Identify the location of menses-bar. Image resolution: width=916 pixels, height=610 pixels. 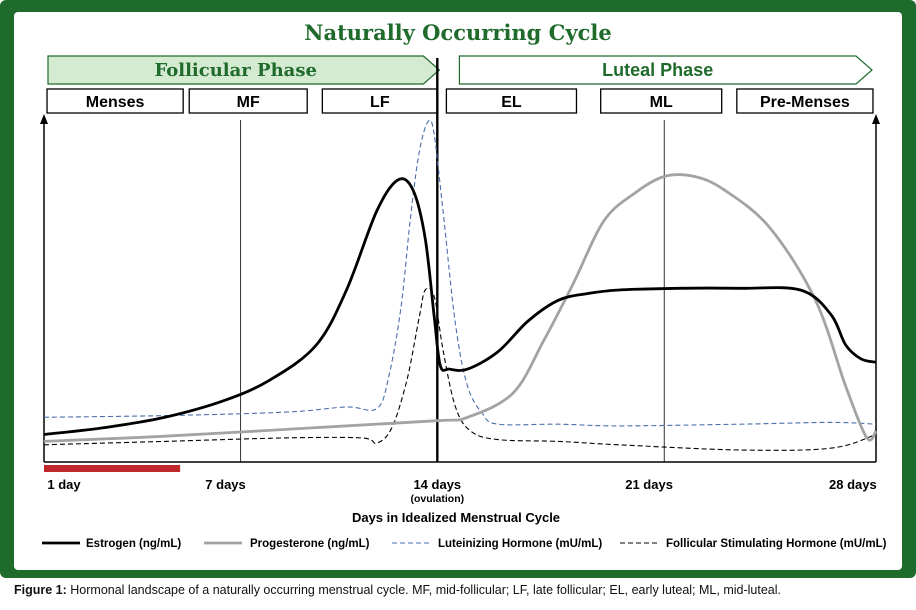
(112, 468).